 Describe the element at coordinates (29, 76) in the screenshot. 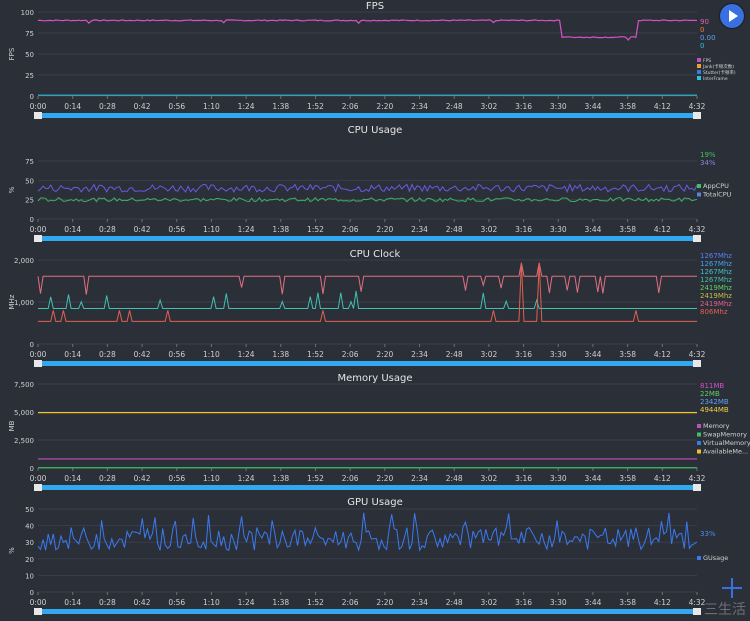

I see `y-tick-label: 25` at that location.